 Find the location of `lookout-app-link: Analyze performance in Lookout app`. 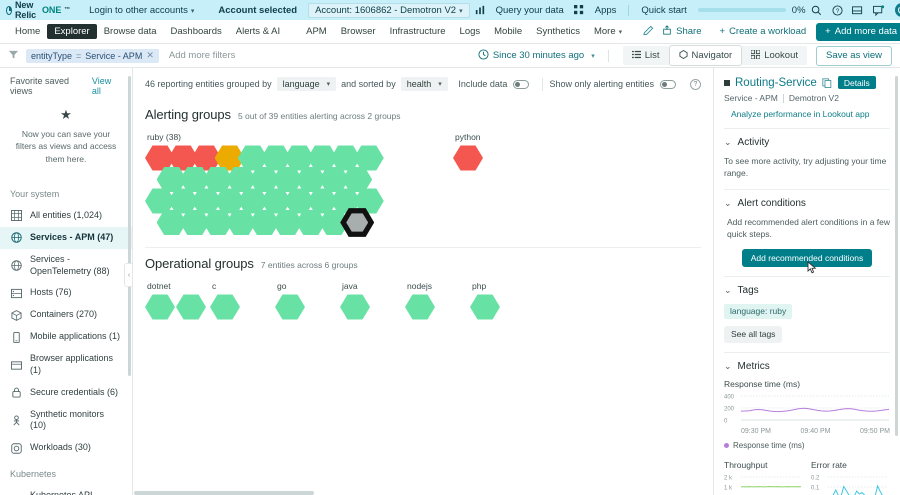

lookout-app-link: Analyze performance in Lookout app is located at coordinates (800, 114).